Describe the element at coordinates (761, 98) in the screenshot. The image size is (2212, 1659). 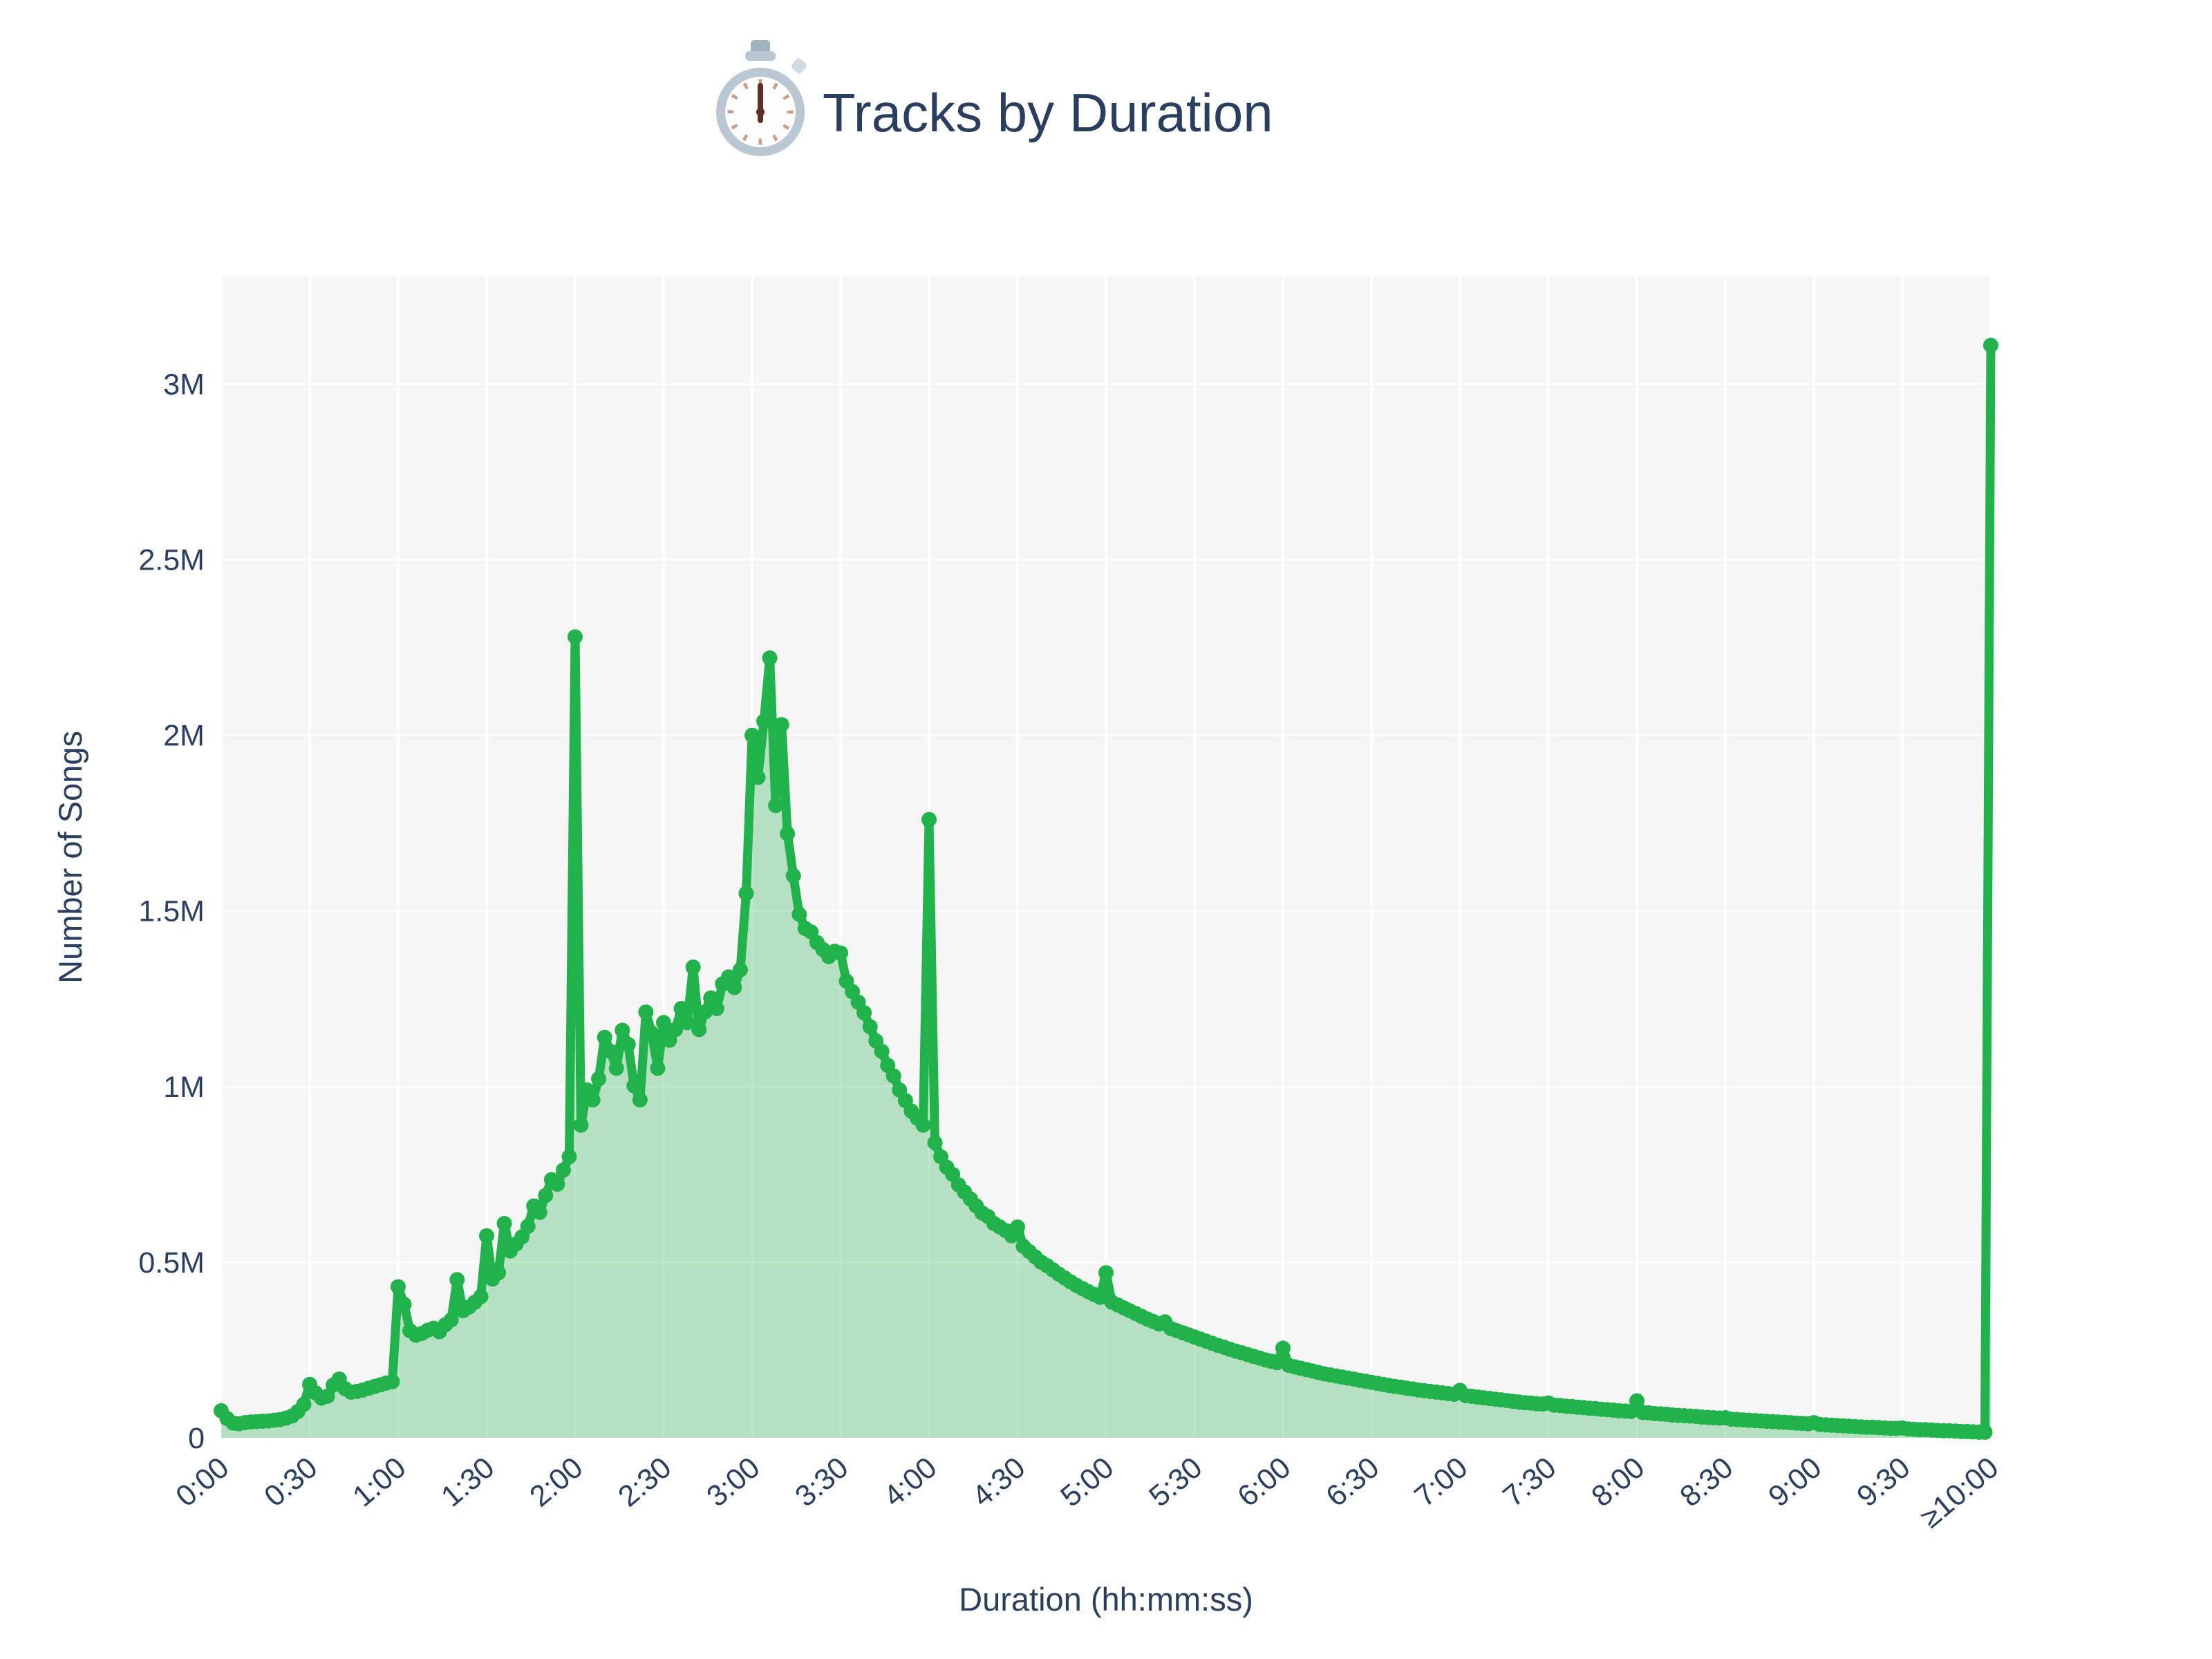
I see `stopwatch-icon` at that location.